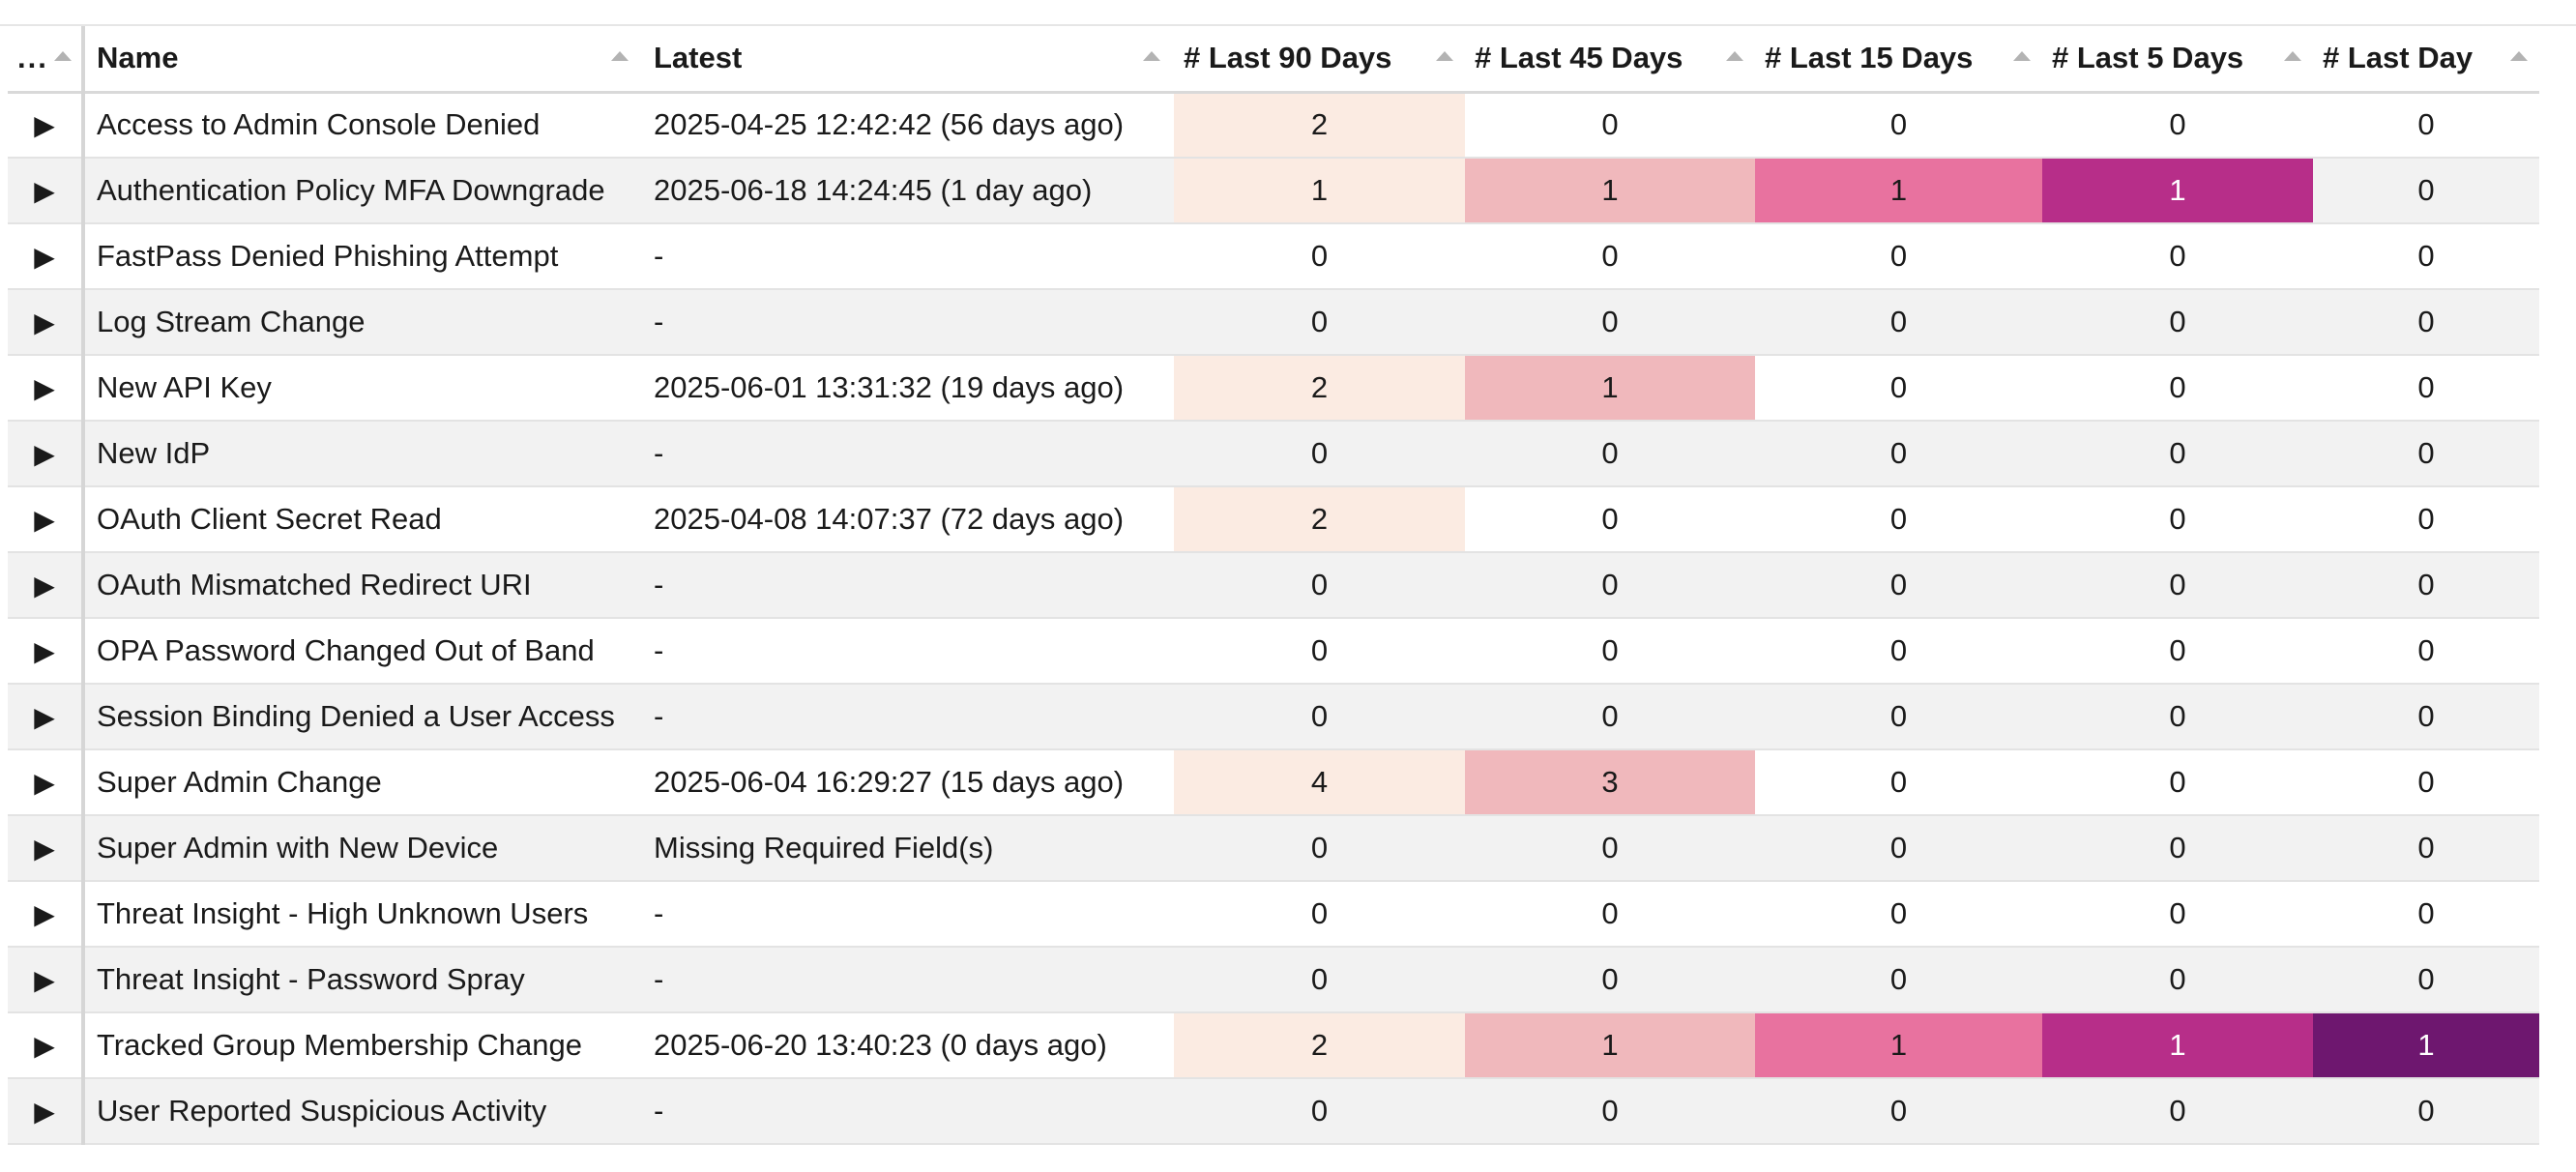 The width and height of the screenshot is (2576, 1172). Describe the element at coordinates (1319, 191) in the screenshot. I see `count-90-cell: 1` at that location.